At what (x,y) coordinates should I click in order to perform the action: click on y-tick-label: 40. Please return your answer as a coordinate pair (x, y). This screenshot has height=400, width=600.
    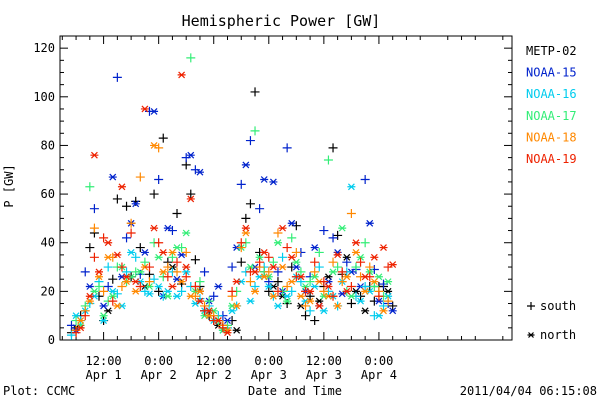
    Looking at the image, I should click on (48, 243).